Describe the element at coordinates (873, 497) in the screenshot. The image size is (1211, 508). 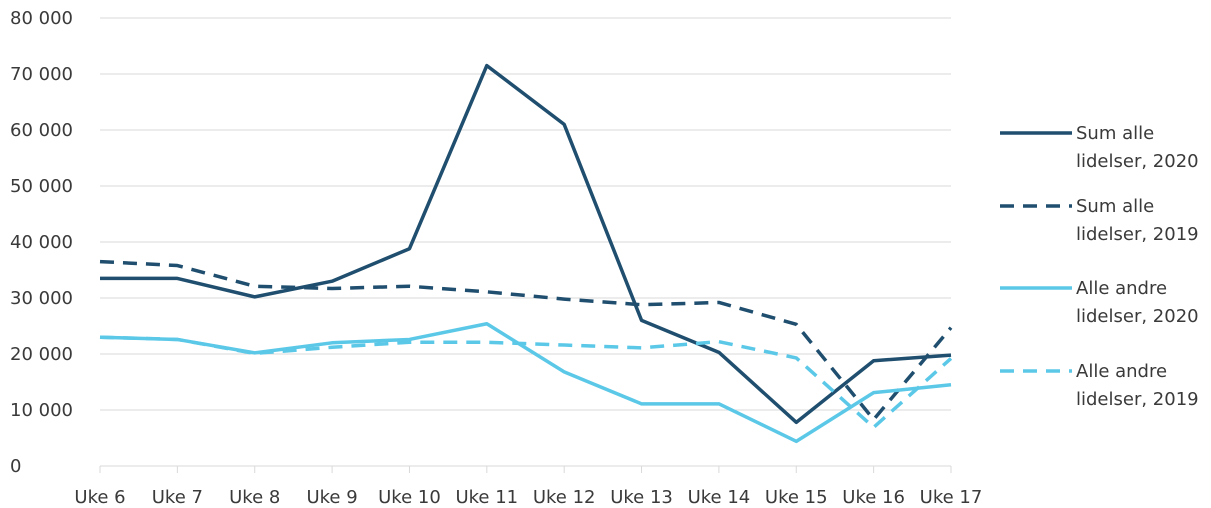
I see `x-tick-label: Uke 16` at that location.